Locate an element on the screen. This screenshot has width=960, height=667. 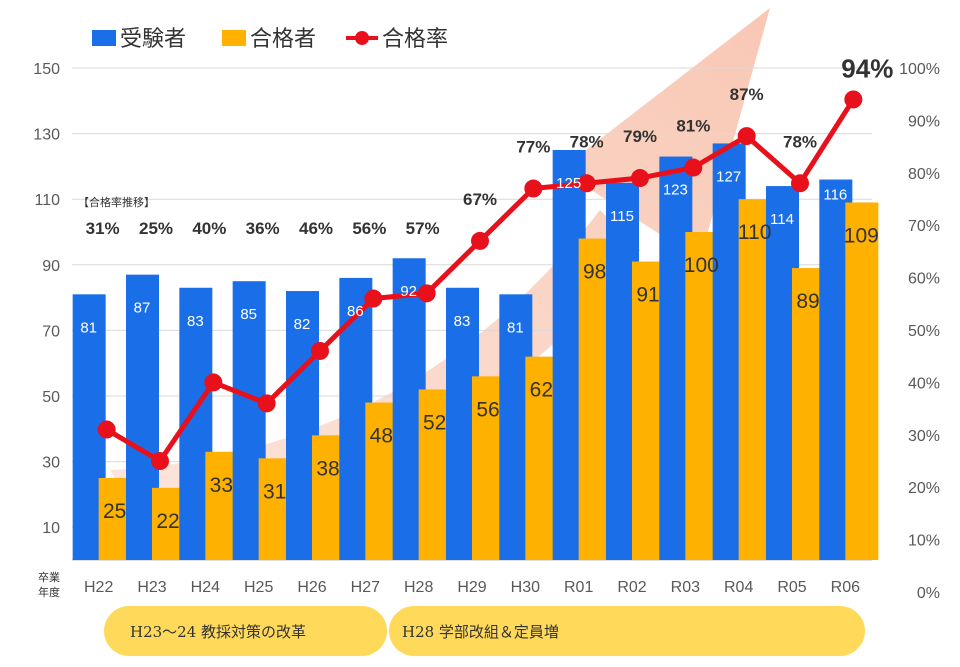
bar-label-passers: 62 is located at coordinates (541, 390).